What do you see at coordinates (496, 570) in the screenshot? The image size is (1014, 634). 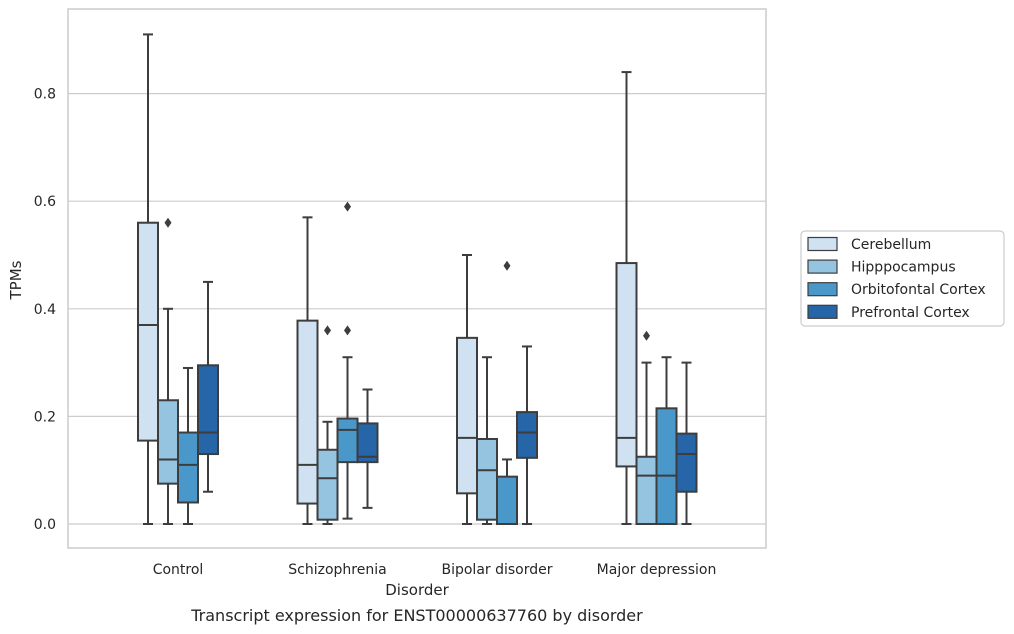 I see `x-tick-label: Bipolar disorder` at bounding box center [496, 570].